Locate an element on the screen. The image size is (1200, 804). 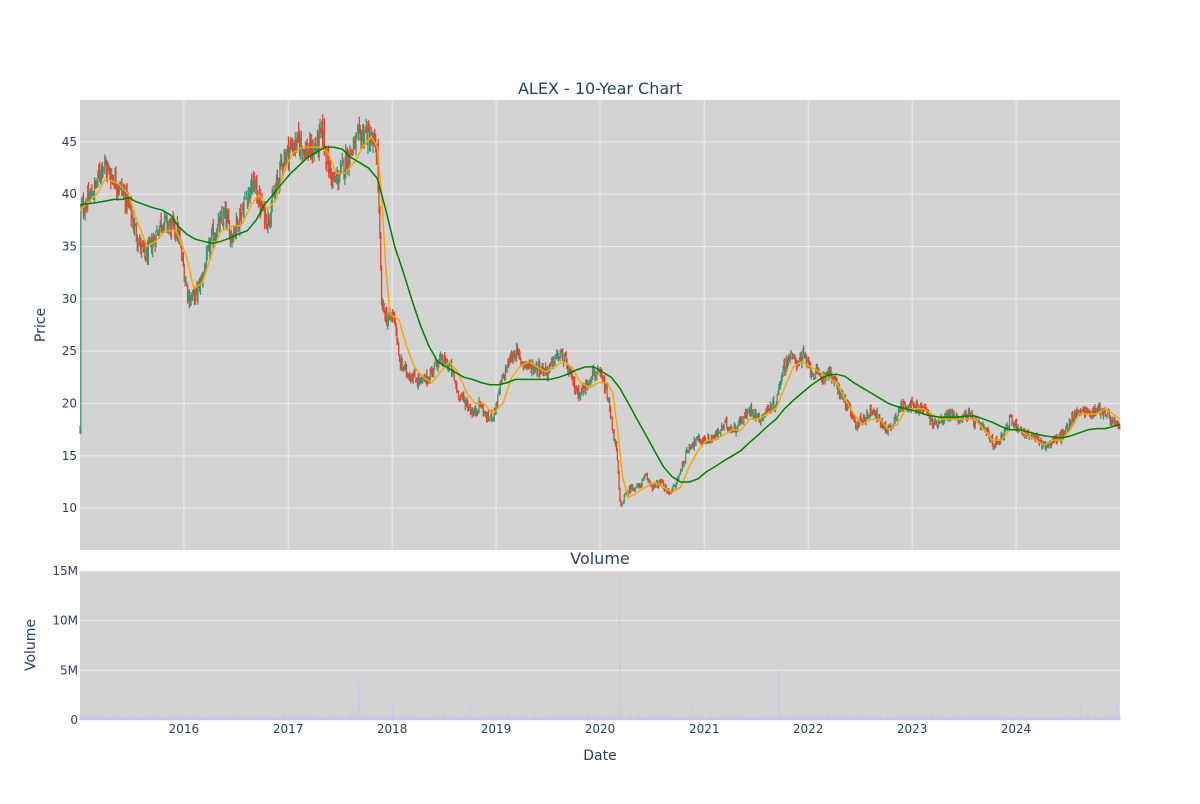
volume-chart-title: Volume is located at coordinates (600, 558).